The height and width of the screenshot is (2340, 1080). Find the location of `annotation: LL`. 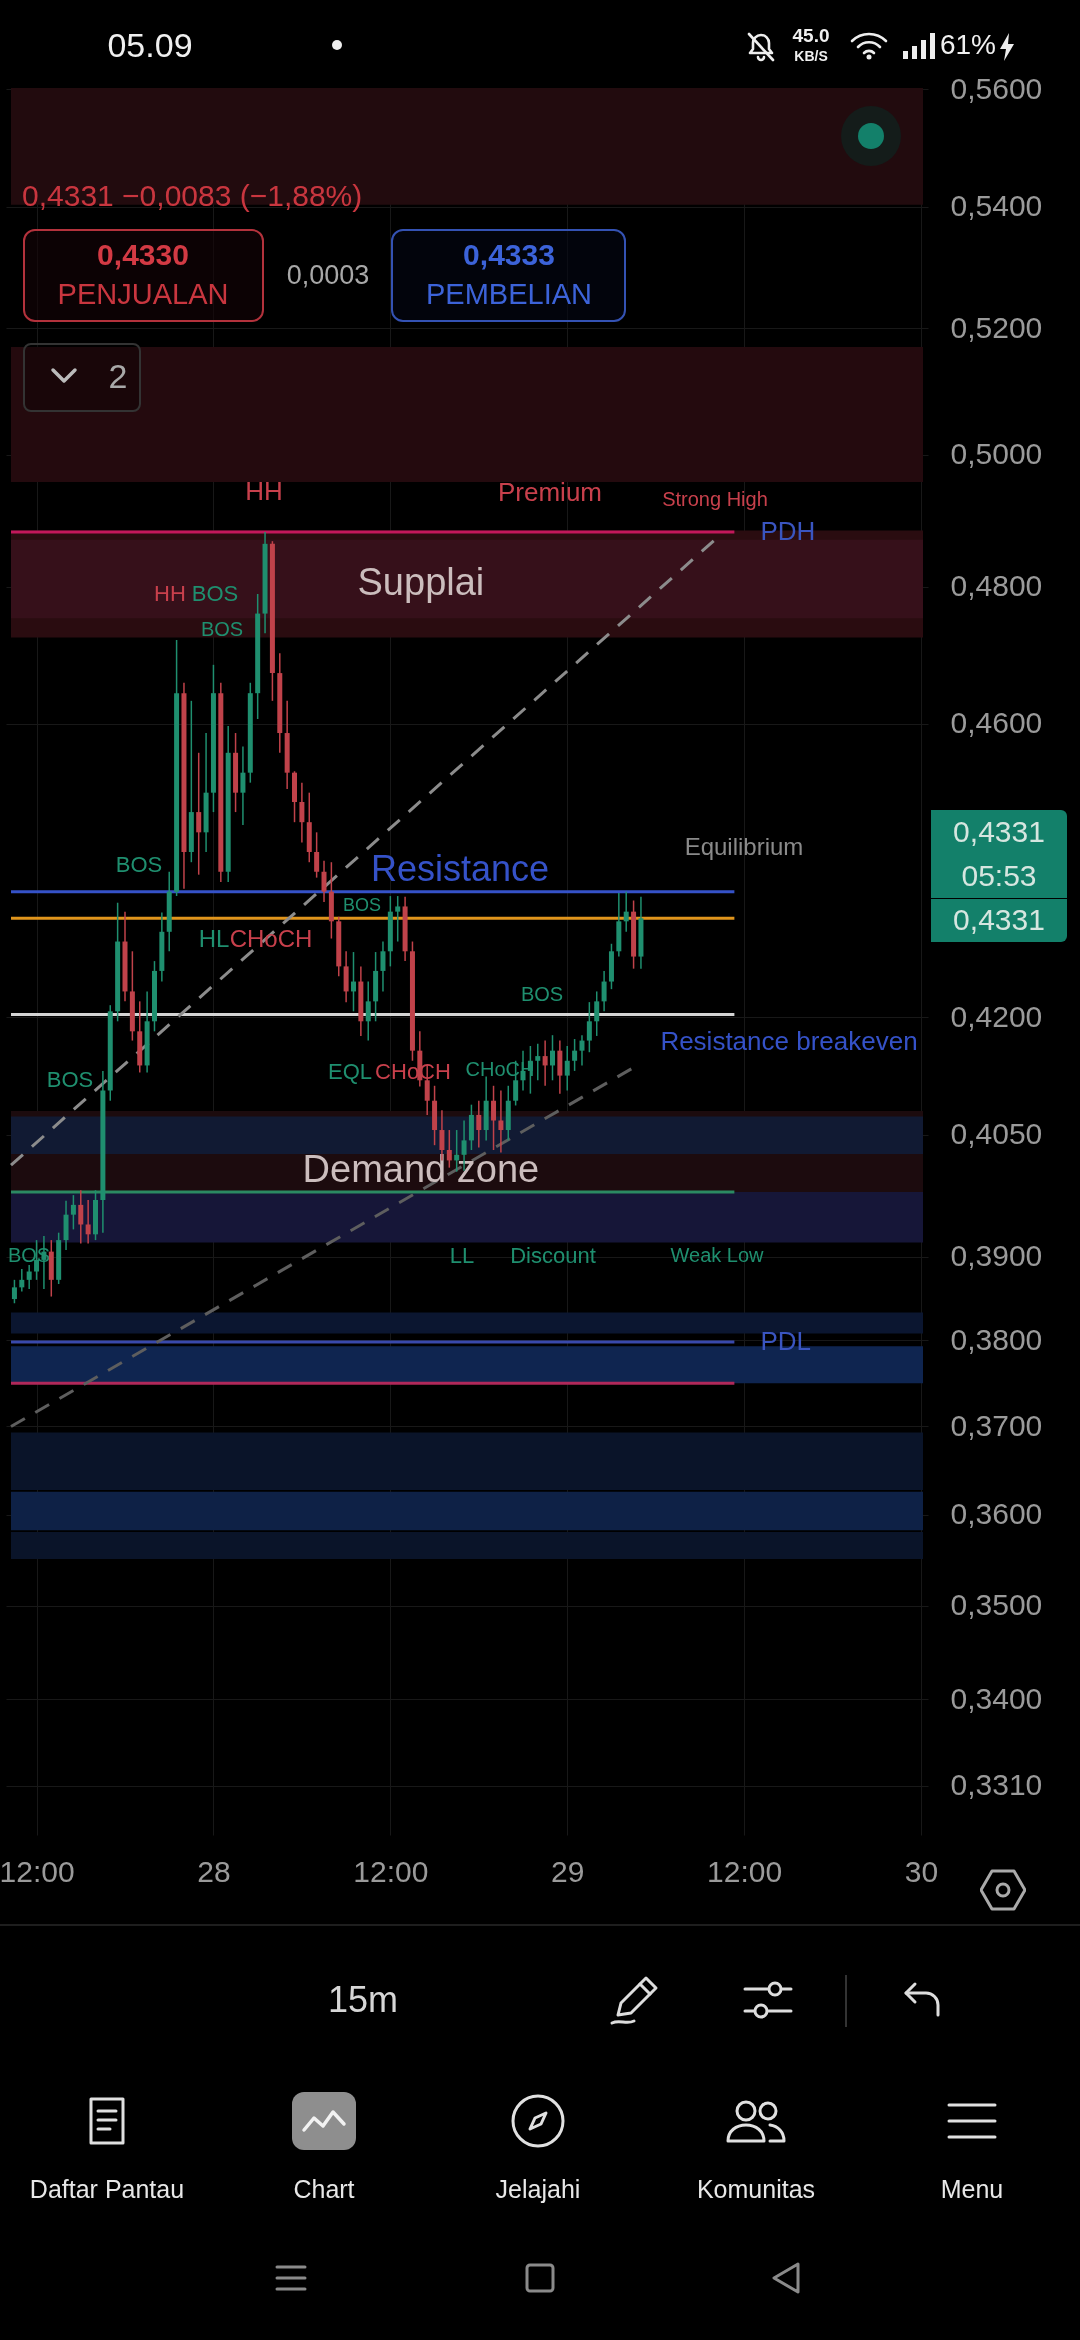

annotation: LL is located at coordinates (462, 1255).